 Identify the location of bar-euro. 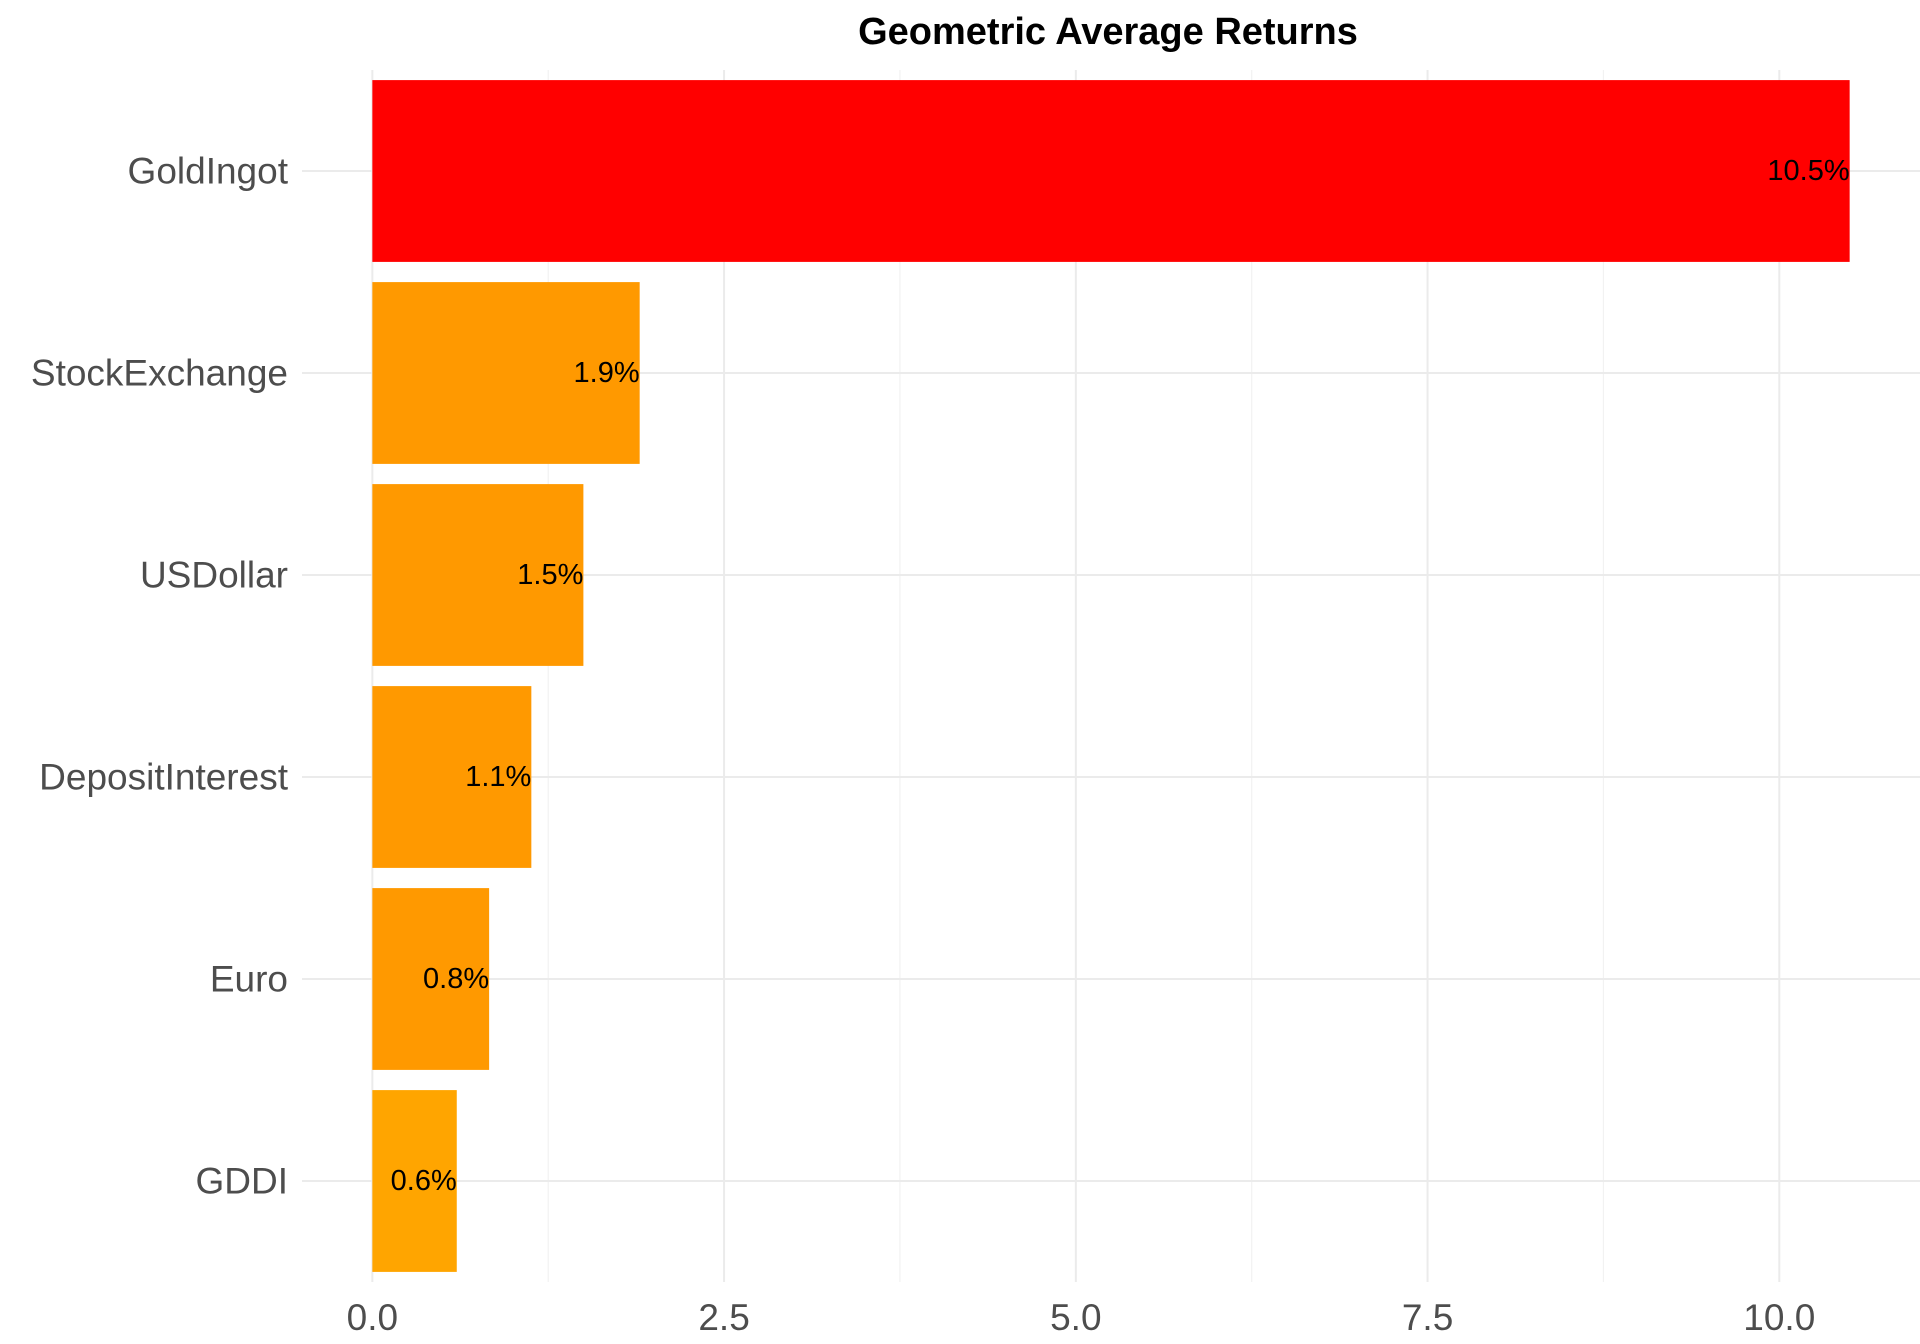
(431, 979).